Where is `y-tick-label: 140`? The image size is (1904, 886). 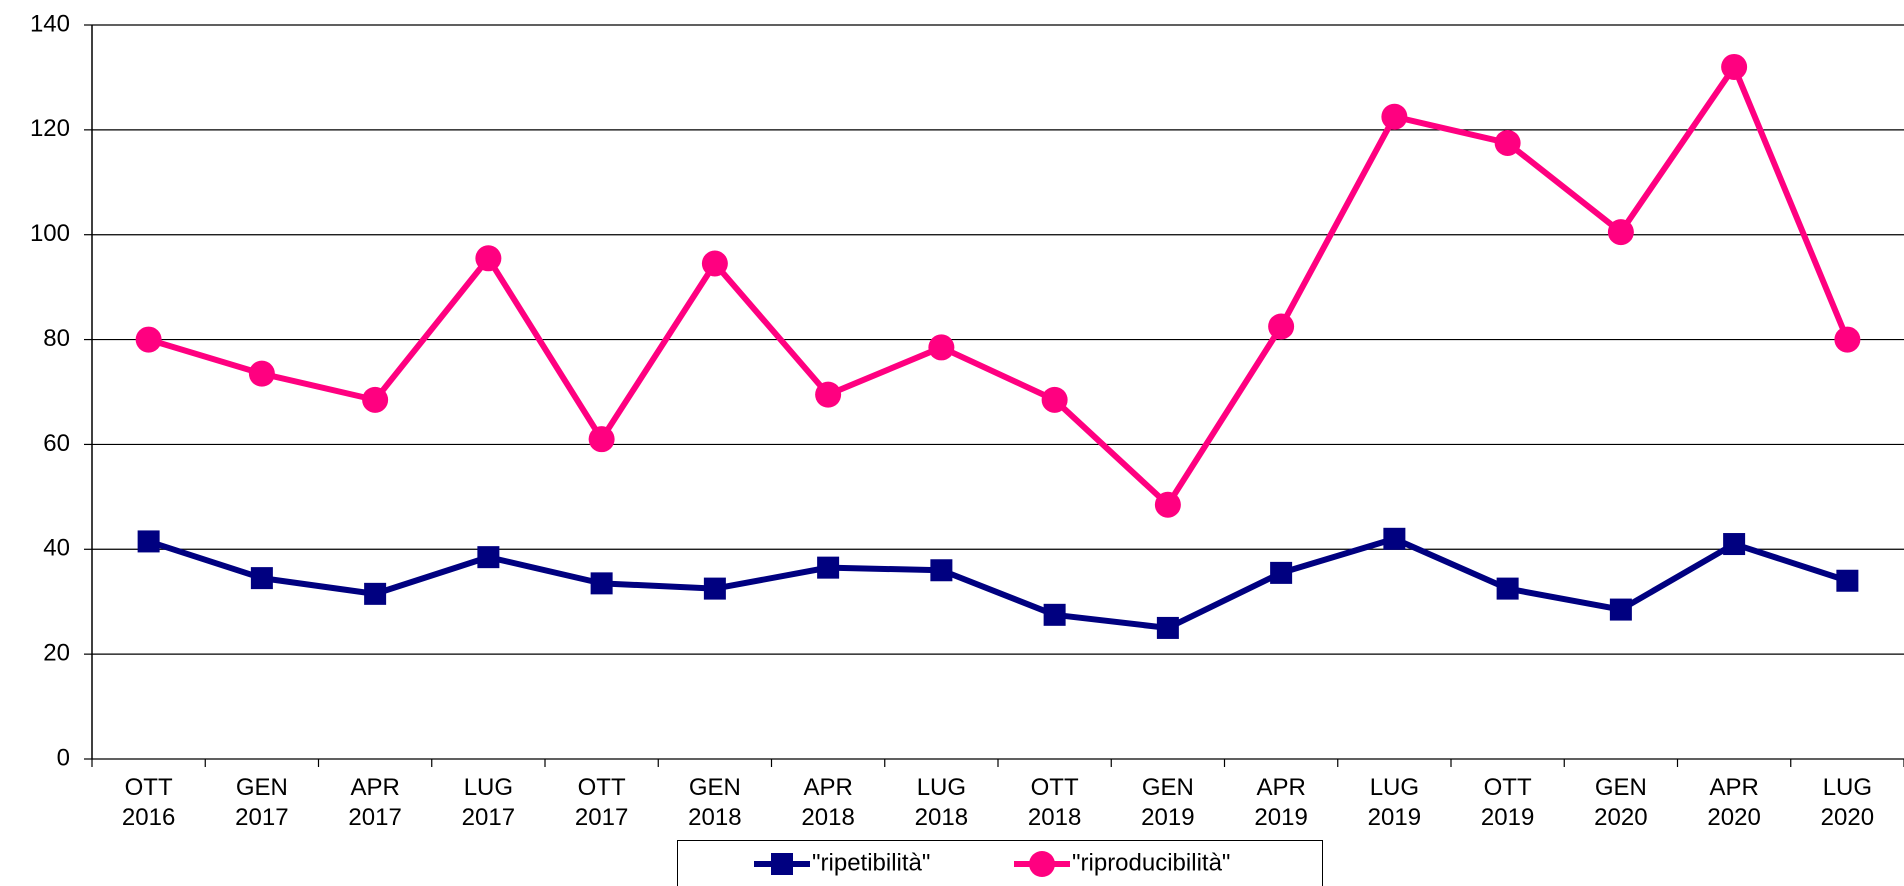 y-tick-label: 140 is located at coordinates (50, 23).